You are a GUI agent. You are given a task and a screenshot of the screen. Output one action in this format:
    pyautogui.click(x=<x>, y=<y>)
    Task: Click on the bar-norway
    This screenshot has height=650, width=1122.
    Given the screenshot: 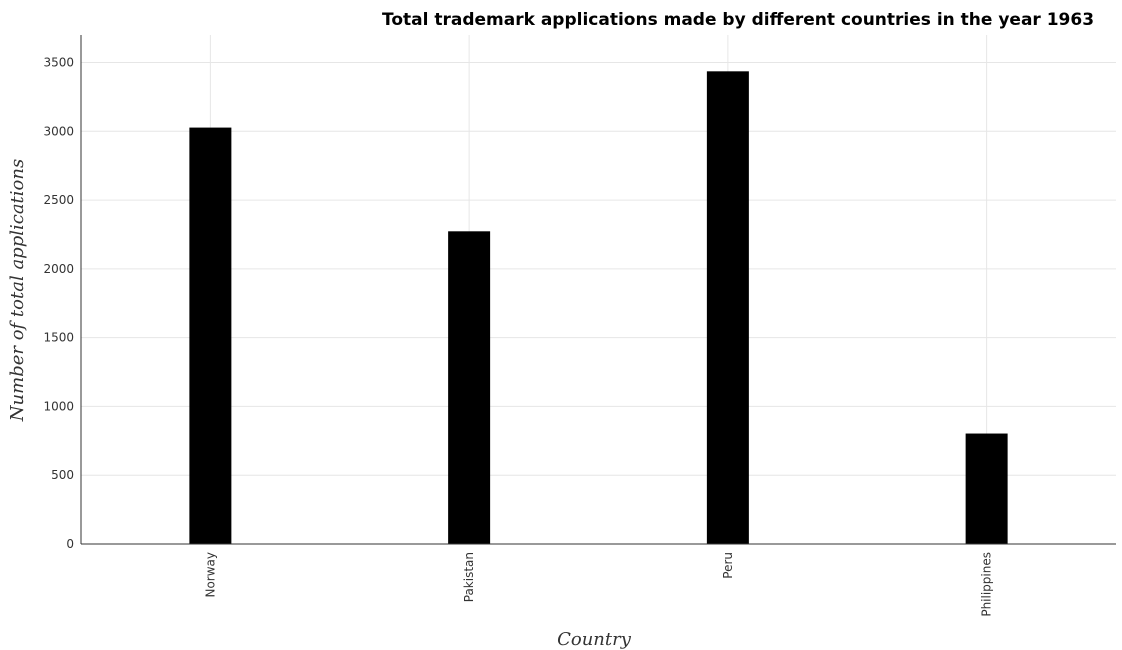 What is the action you would take?
    pyautogui.click(x=210, y=335)
    